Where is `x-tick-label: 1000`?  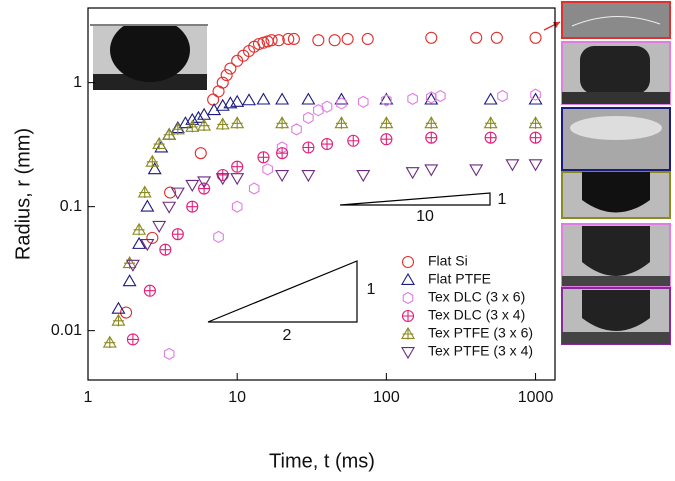
x-tick-label: 1000 is located at coordinates (536, 397).